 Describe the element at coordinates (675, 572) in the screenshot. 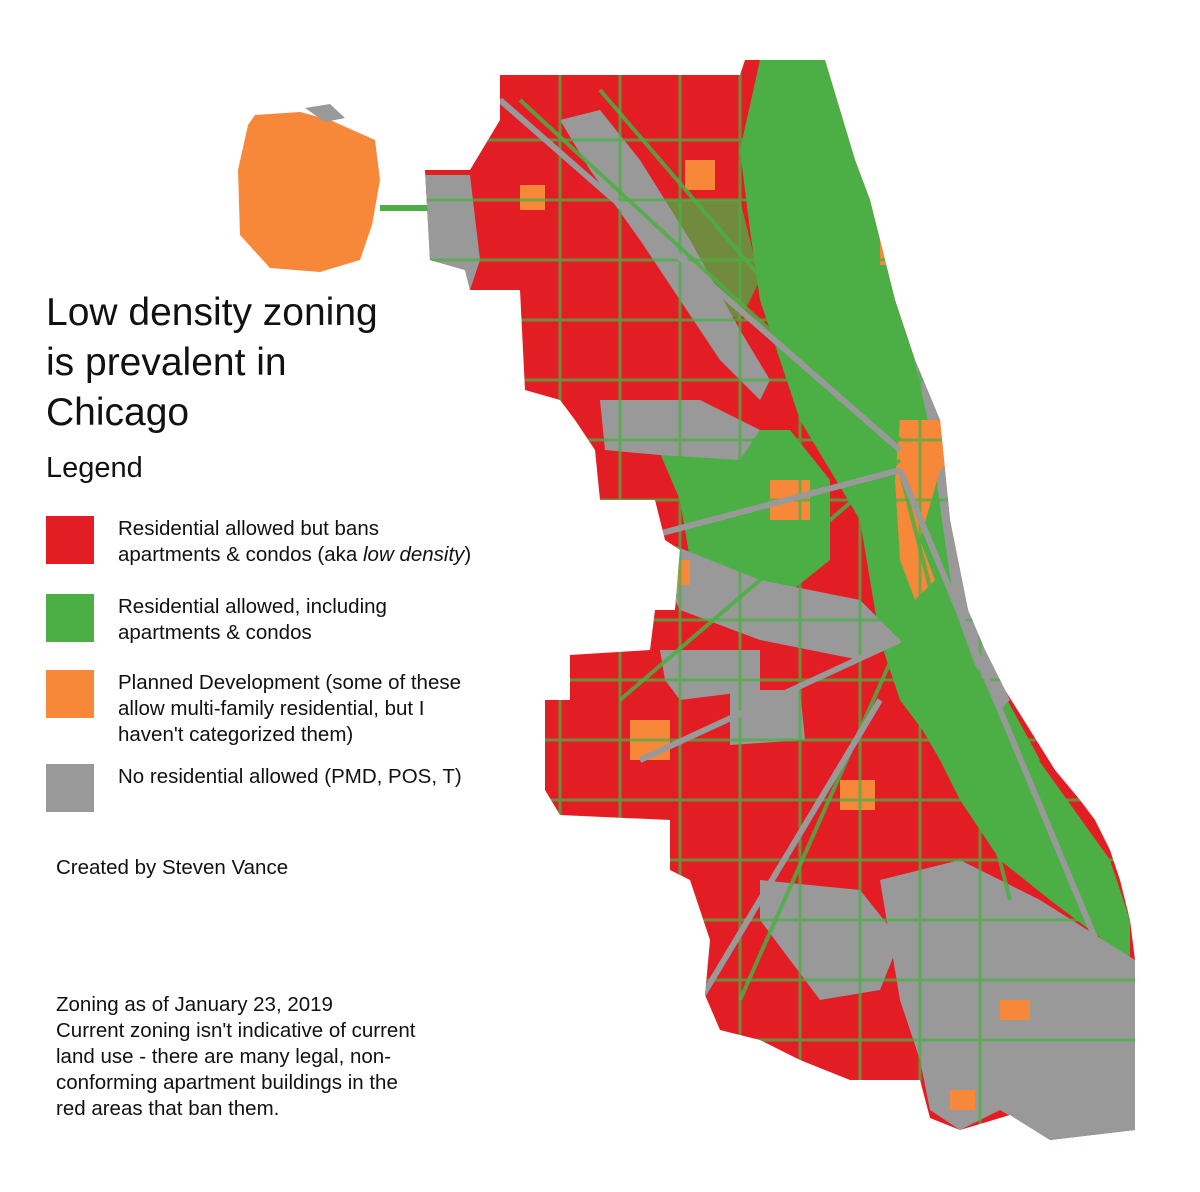

I see `pd-midwest` at that location.